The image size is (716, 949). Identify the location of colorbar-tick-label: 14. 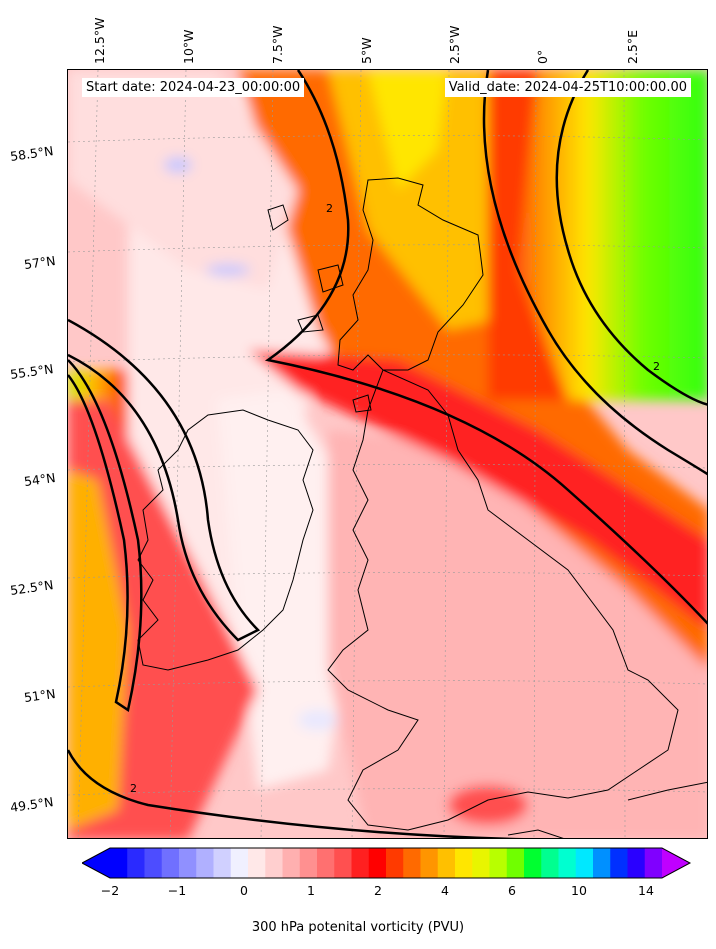
(646, 890).